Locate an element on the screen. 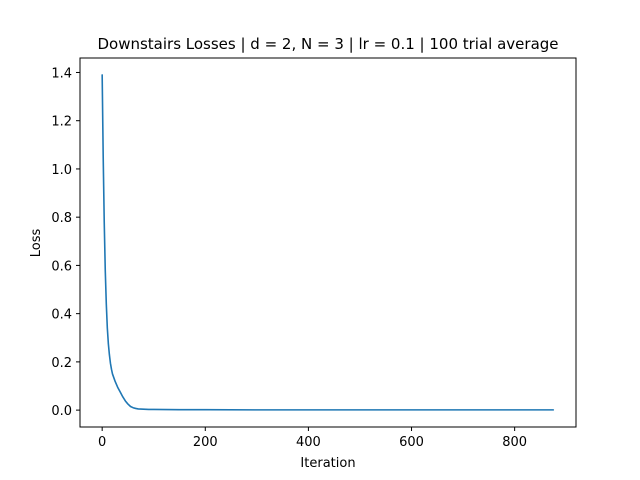 The height and width of the screenshot is (480, 640). y-axis-label: Loss is located at coordinates (36, 243).